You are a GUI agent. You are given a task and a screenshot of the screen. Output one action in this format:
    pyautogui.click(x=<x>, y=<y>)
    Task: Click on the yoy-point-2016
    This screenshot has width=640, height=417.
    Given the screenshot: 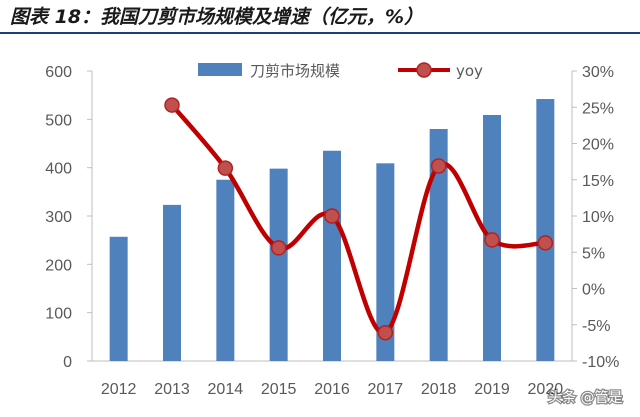 What is the action you would take?
    pyautogui.click(x=332, y=216)
    